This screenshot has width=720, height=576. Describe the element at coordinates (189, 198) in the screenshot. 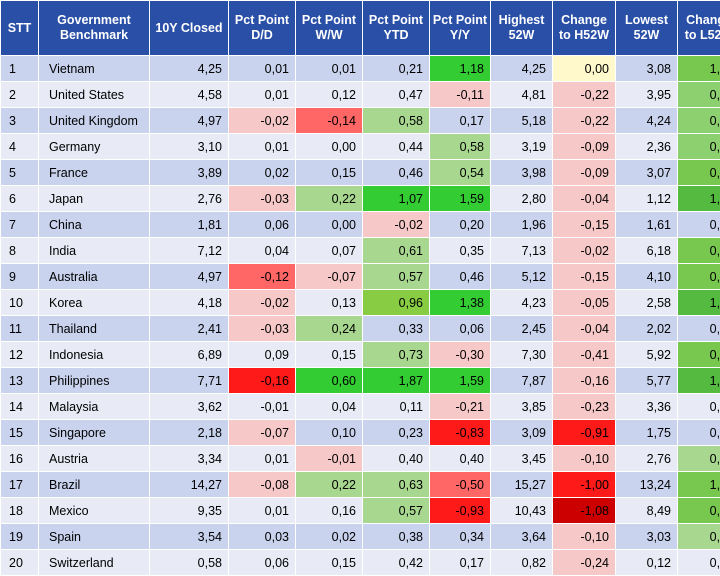

I see `closed-cell: 2,76` at that location.